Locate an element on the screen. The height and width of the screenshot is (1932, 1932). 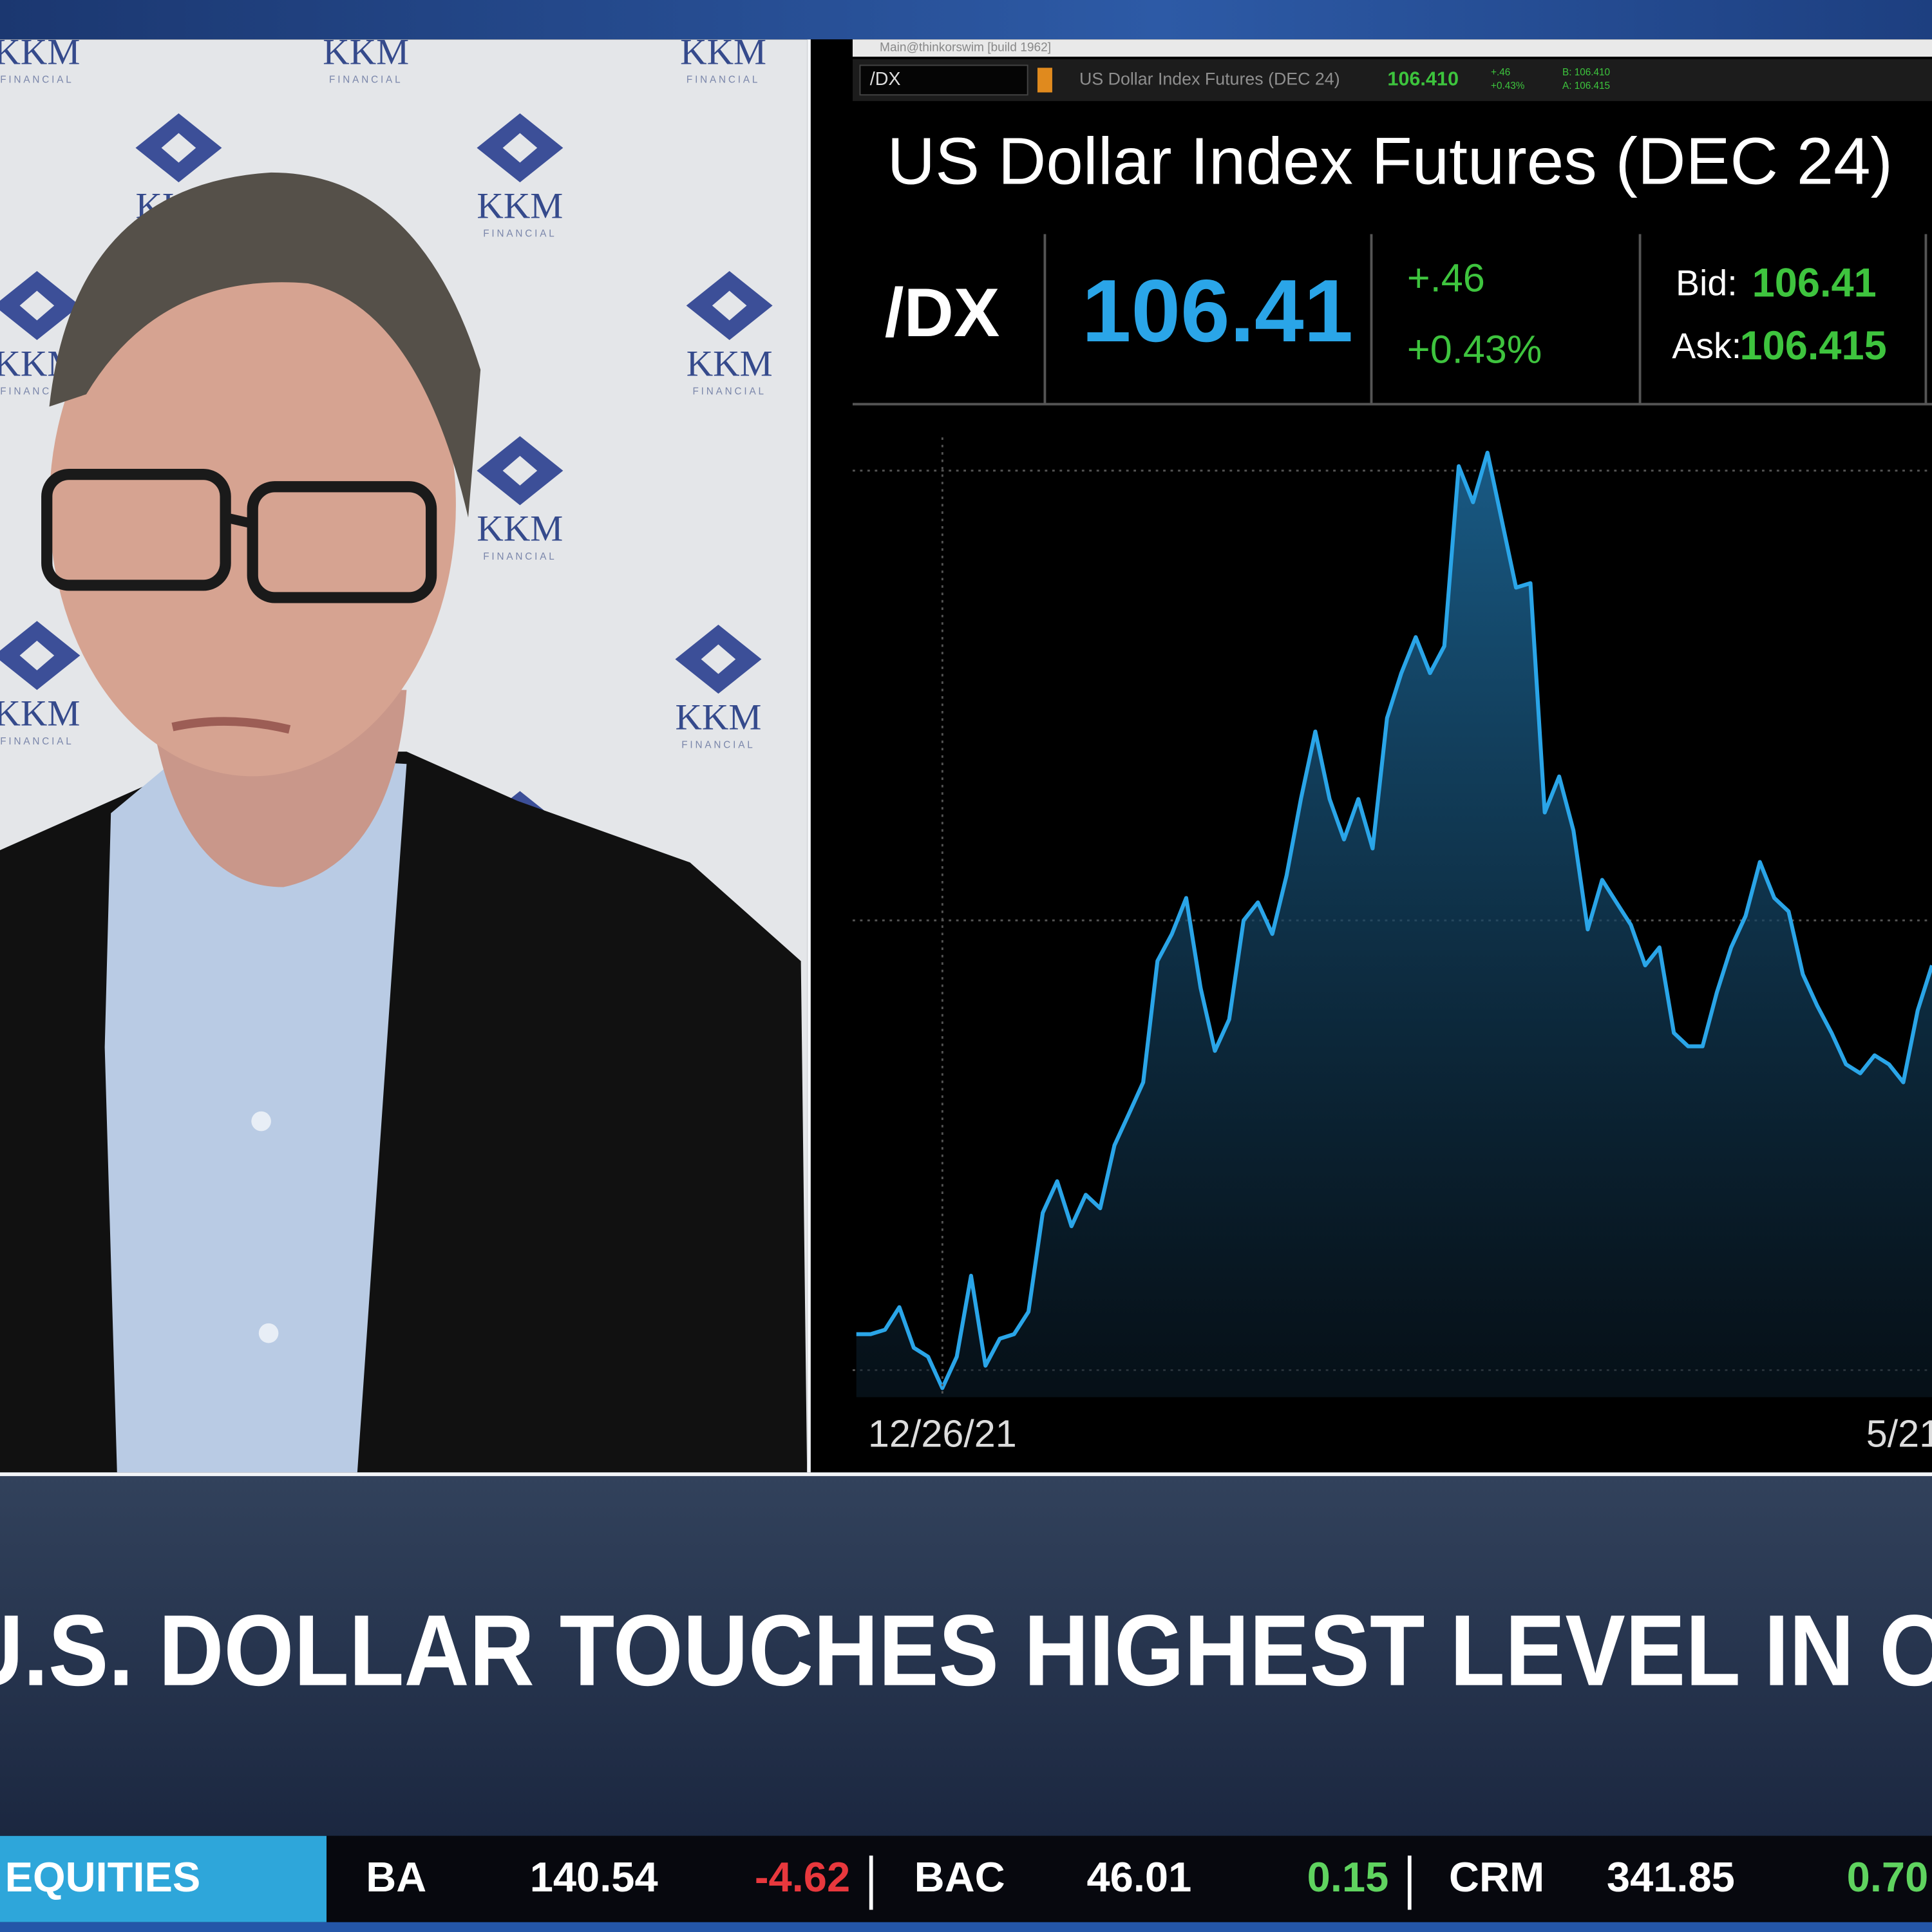
x-tick-label: 12/26/21 is located at coordinates (943, 1434).